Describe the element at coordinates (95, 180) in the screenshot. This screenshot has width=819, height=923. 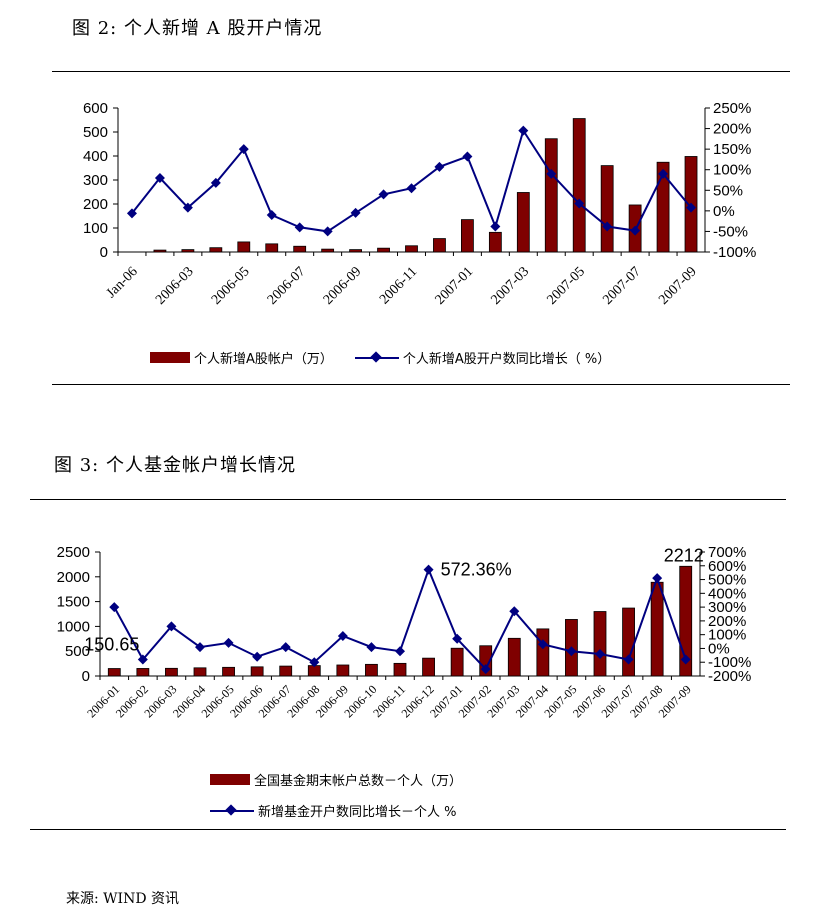
I see `chart1-left-tick-label: 300` at that location.